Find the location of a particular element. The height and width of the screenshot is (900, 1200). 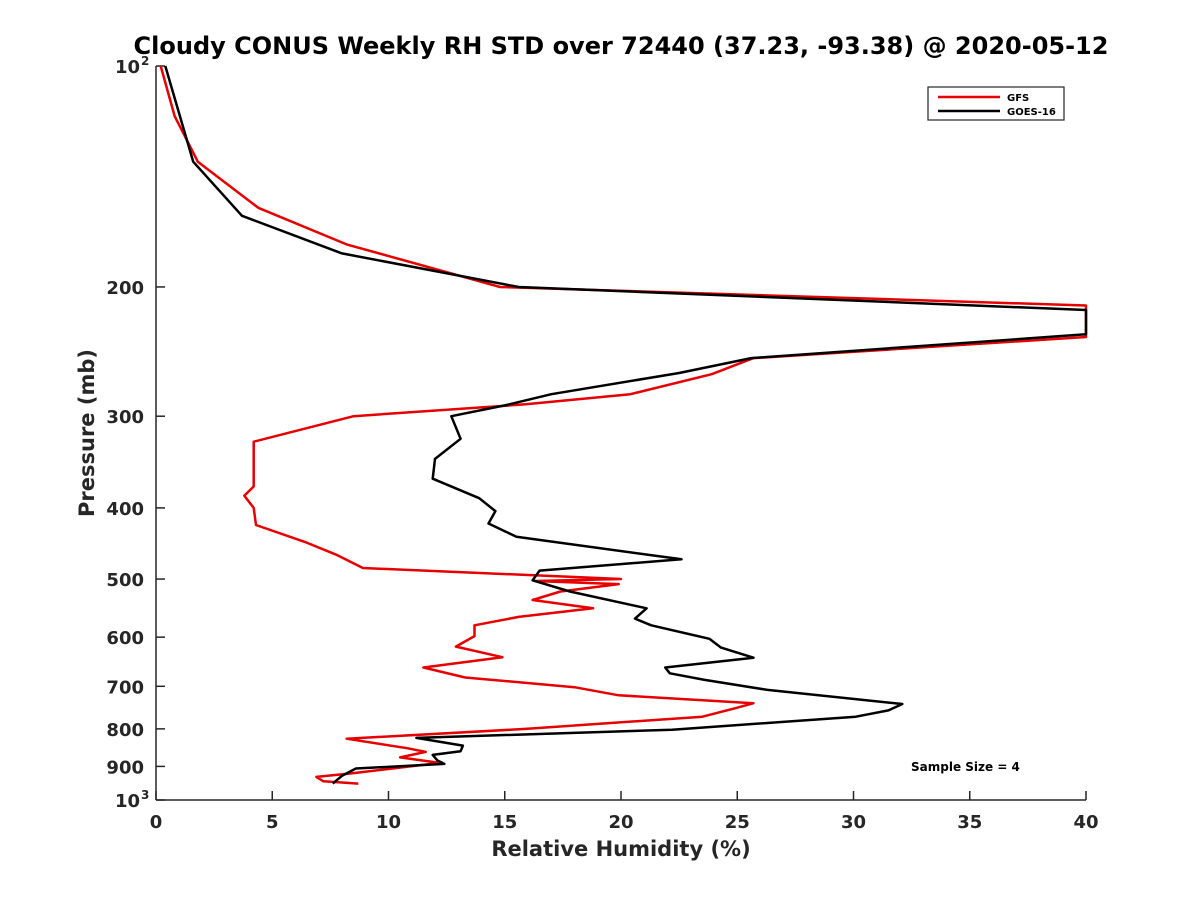

x-tick-label: 5 is located at coordinates (272, 822).